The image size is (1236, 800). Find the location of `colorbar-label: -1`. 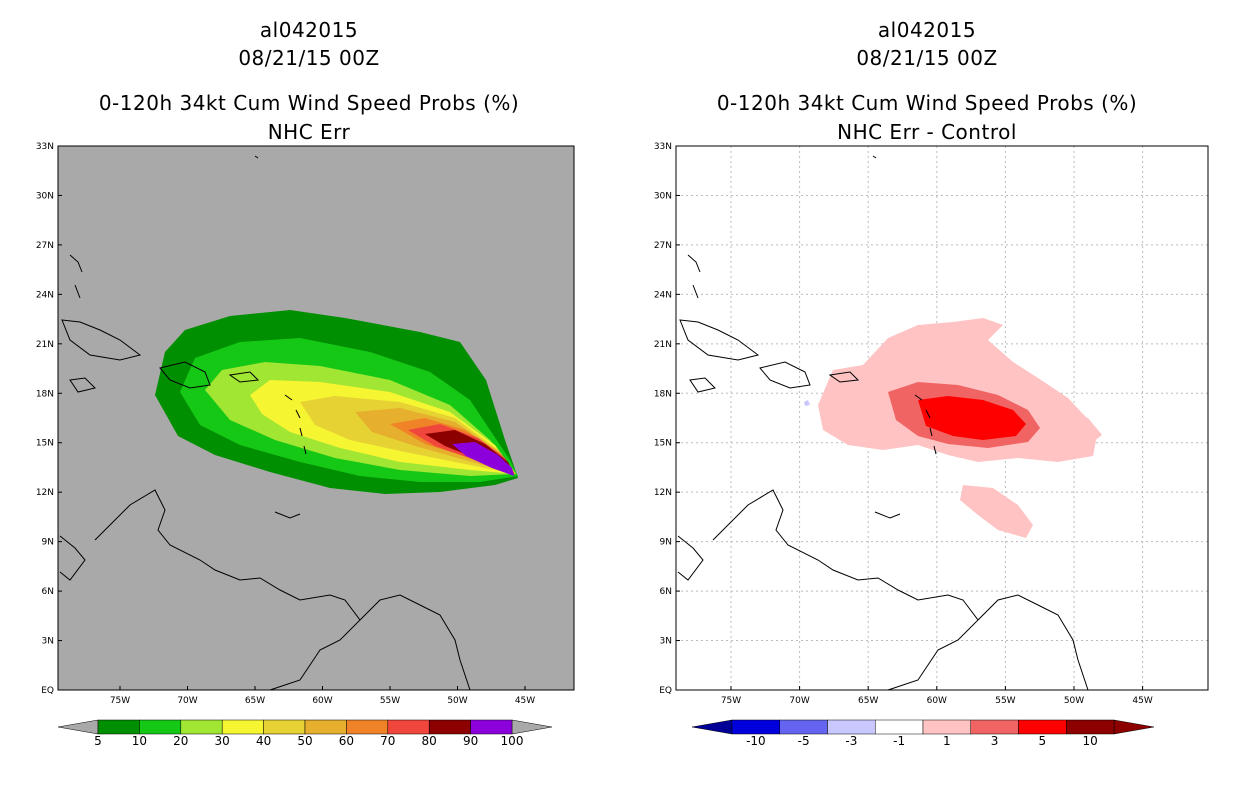

colorbar-label: -1 is located at coordinates (899, 741).